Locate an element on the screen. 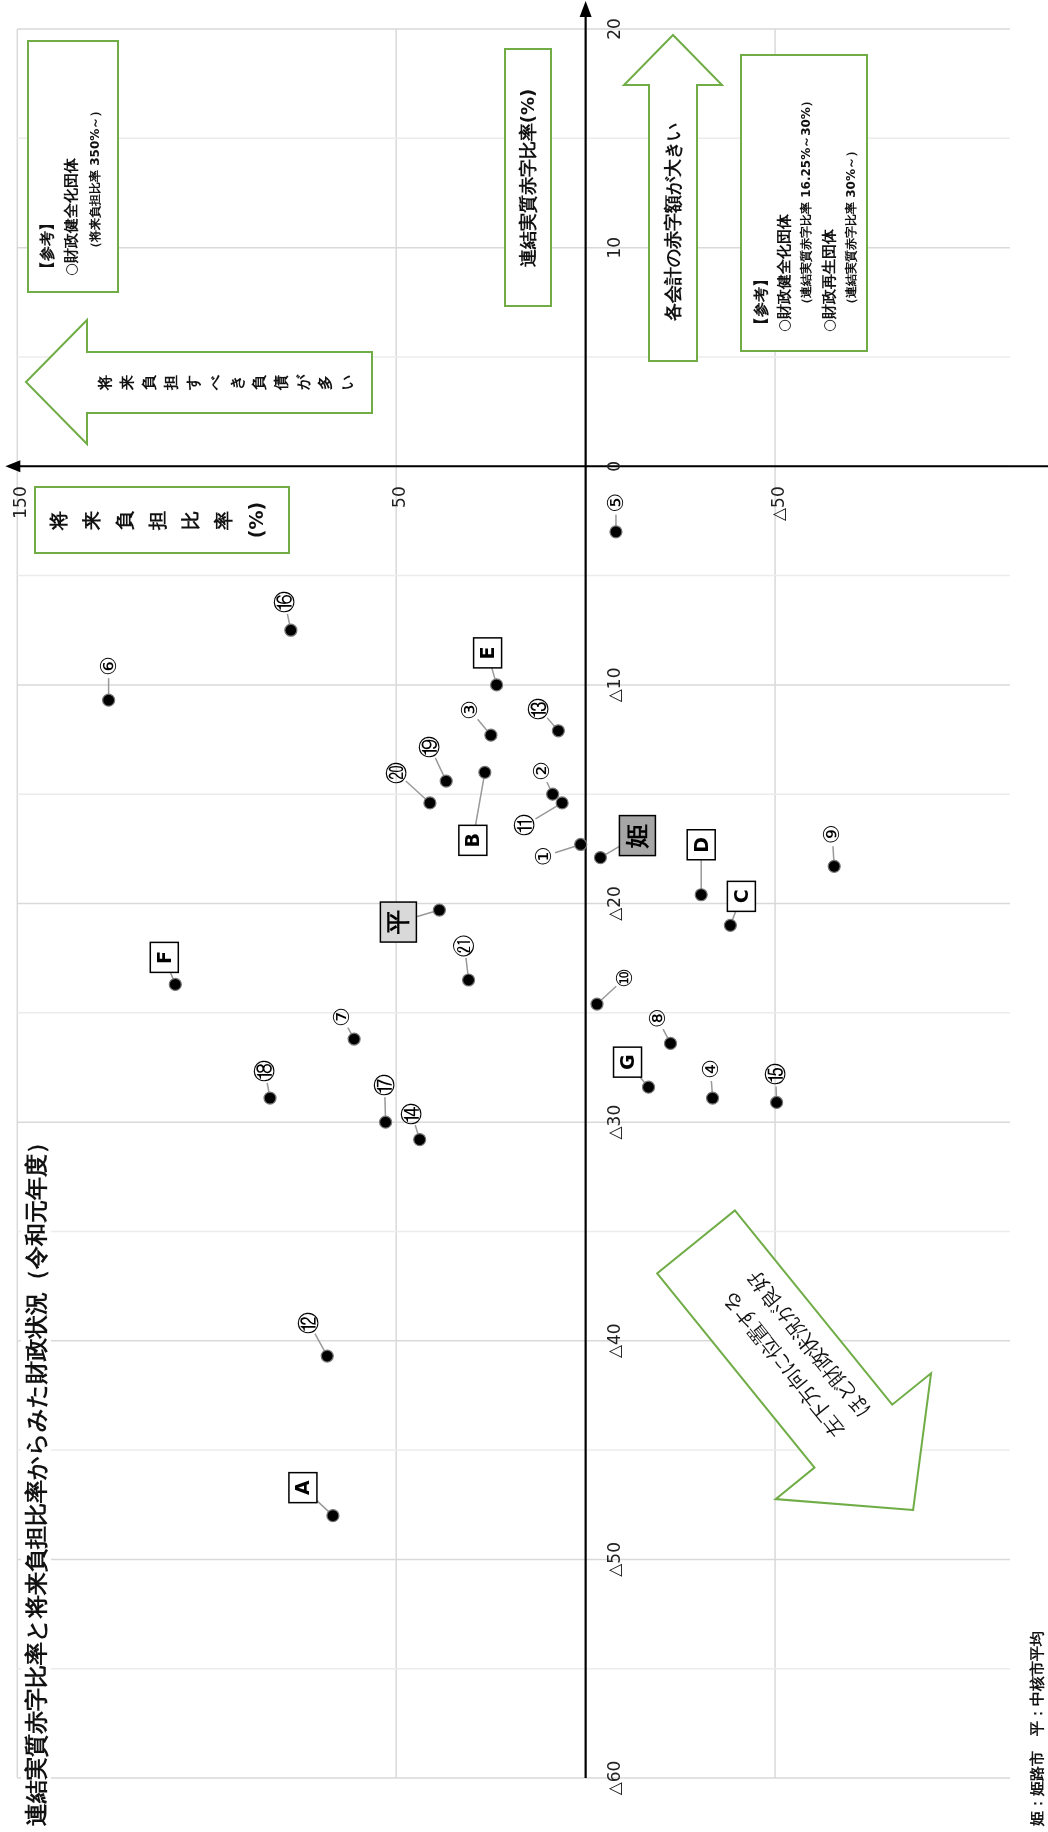 The image size is (1048, 1832). annotation: ① is located at coordinates (543, 856).